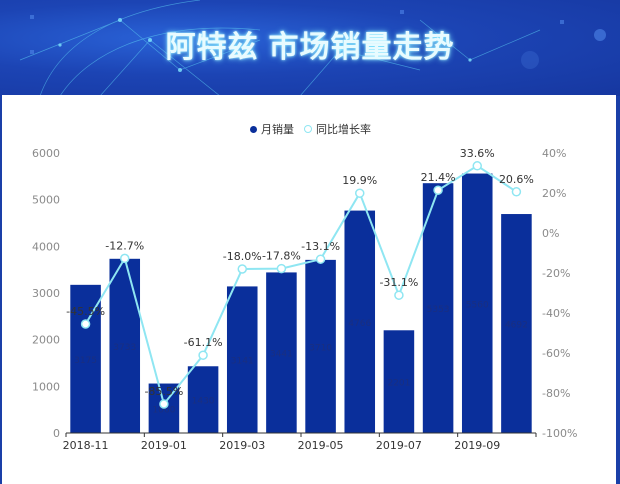 This screenshot has height=484, width=620. I want to click on bar-value-label: 3441, so click(281, 355).